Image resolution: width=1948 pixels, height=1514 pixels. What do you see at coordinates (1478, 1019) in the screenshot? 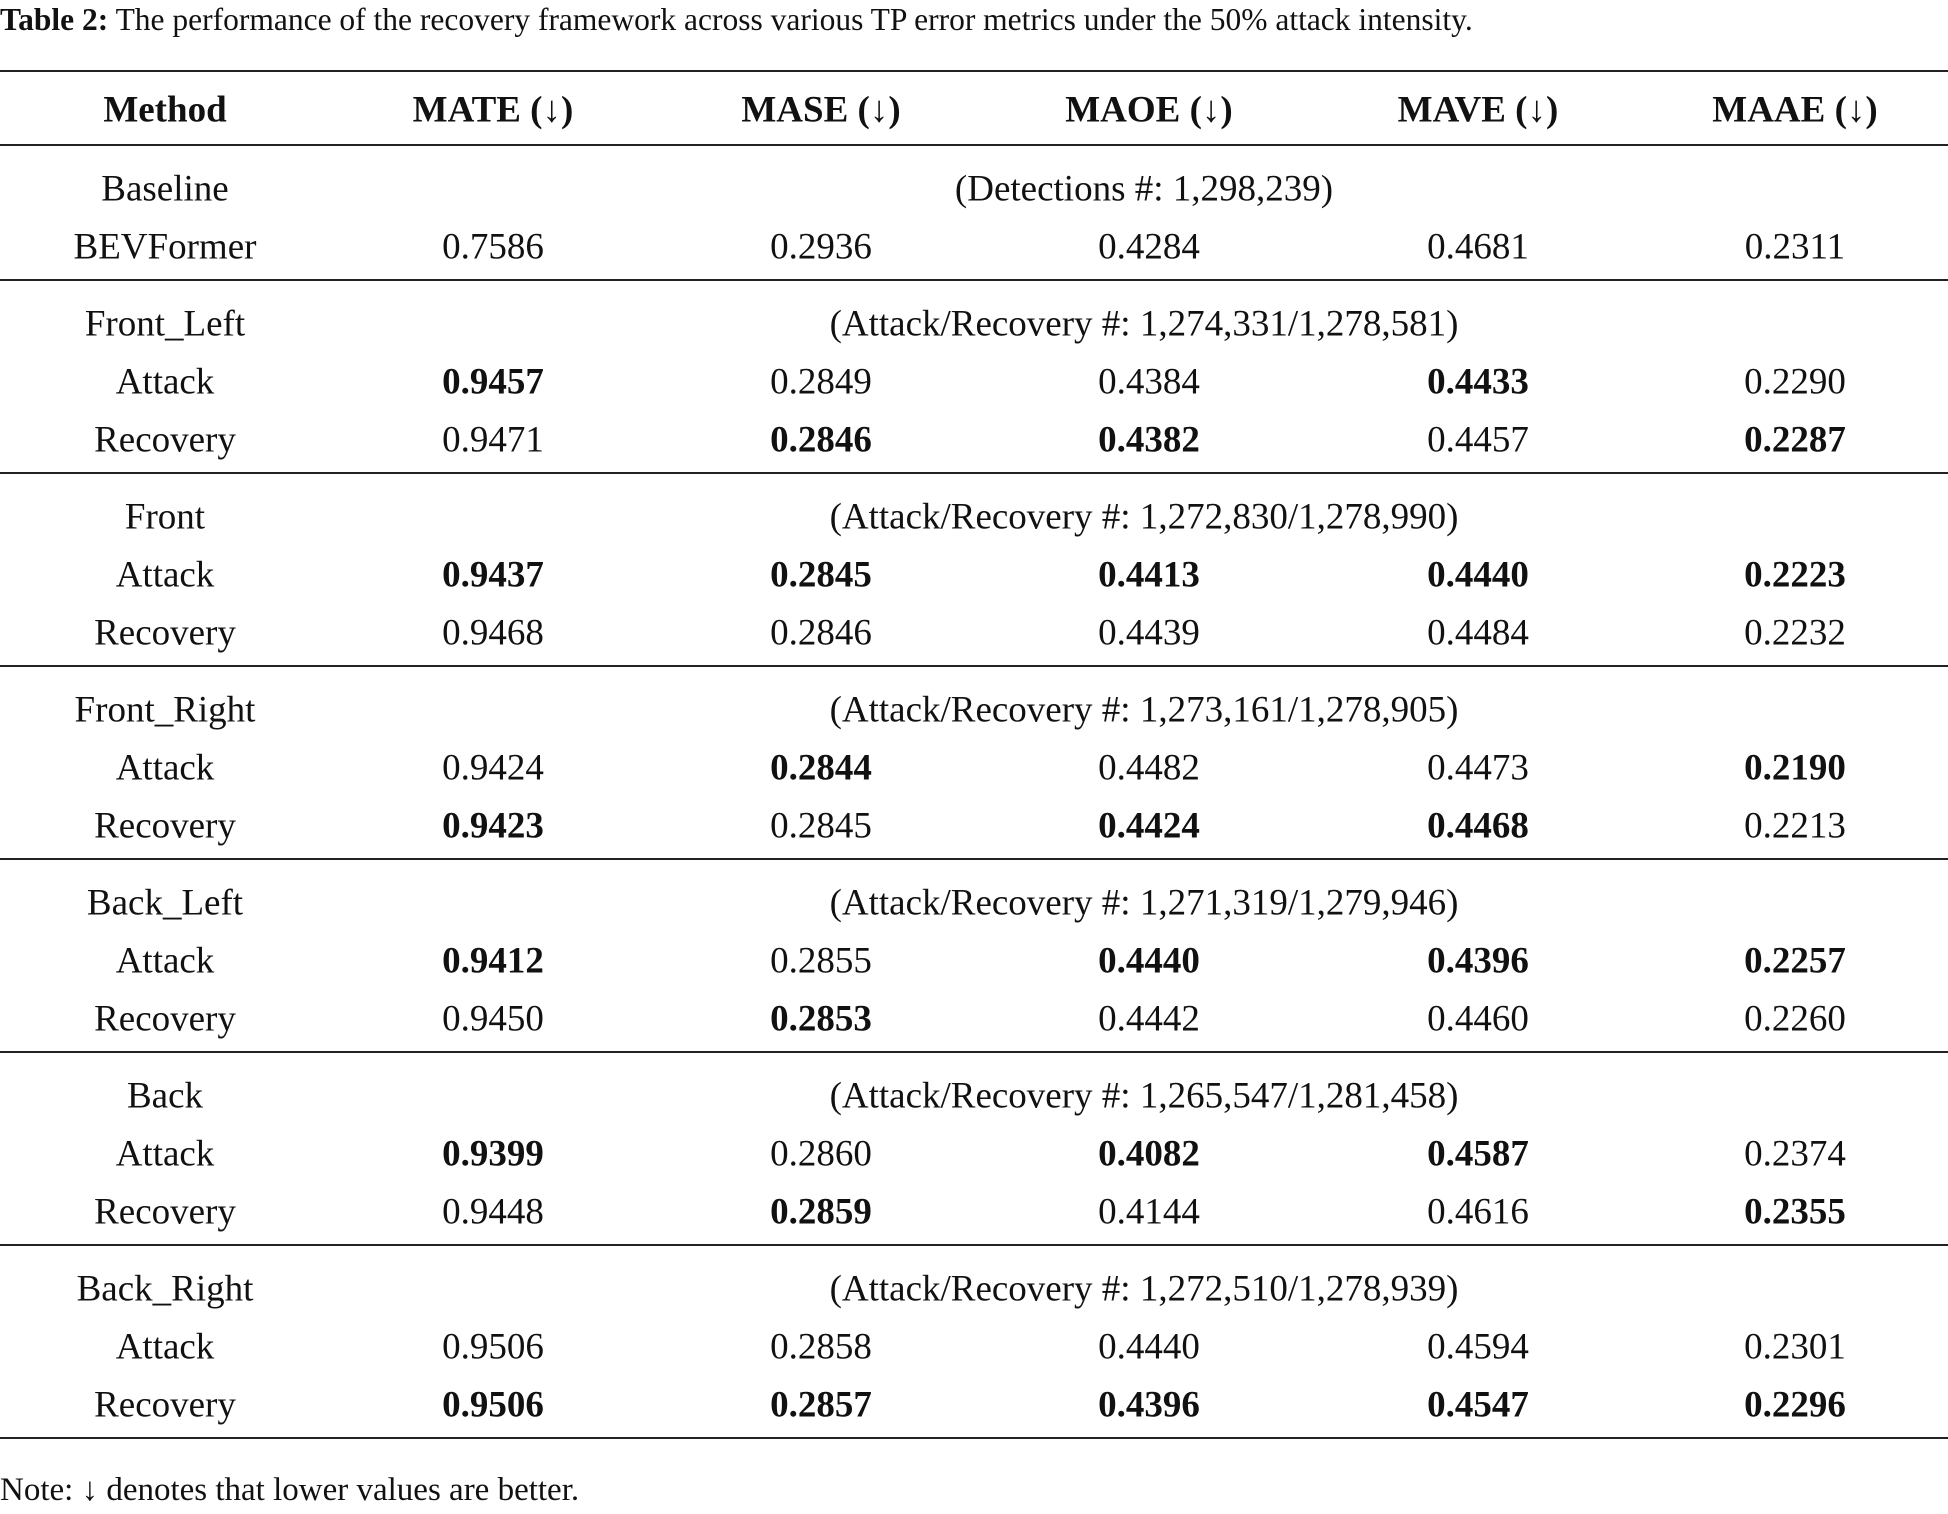
I see `cell: 0.4460` at bounding box center [1478, 1019].